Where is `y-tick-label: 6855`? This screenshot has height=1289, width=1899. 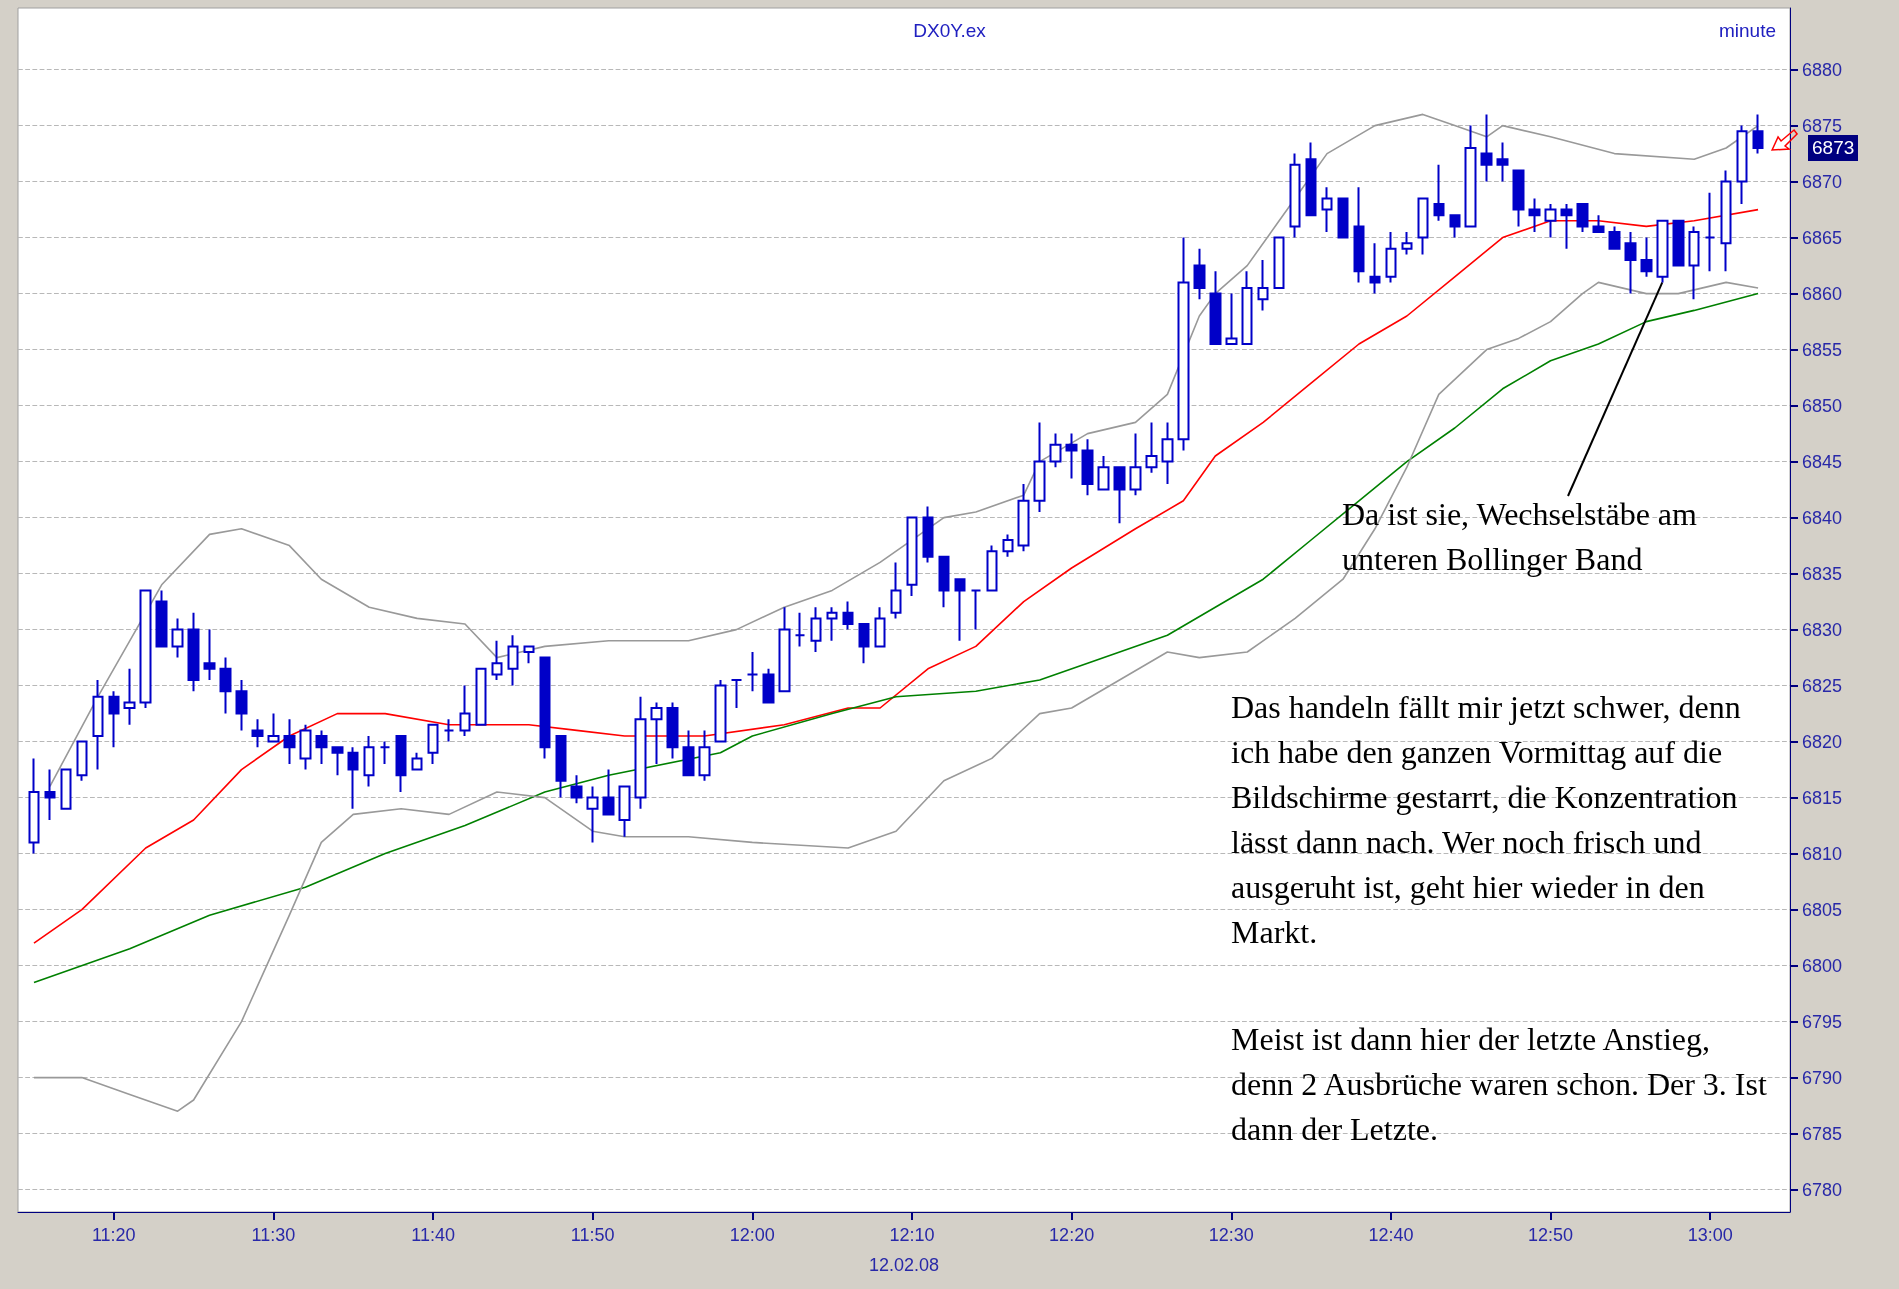 y-tick-label: 6855 is located at coordinates (1822, 349).